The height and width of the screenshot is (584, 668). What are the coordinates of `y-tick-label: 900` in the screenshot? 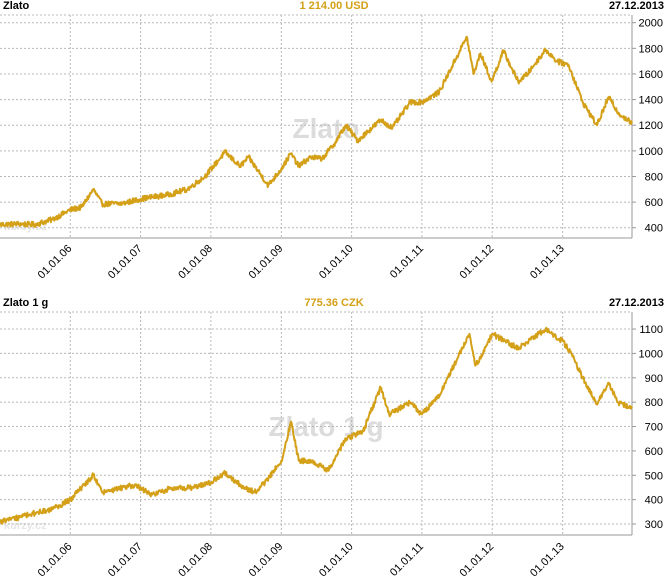 It's located at (654, 379).